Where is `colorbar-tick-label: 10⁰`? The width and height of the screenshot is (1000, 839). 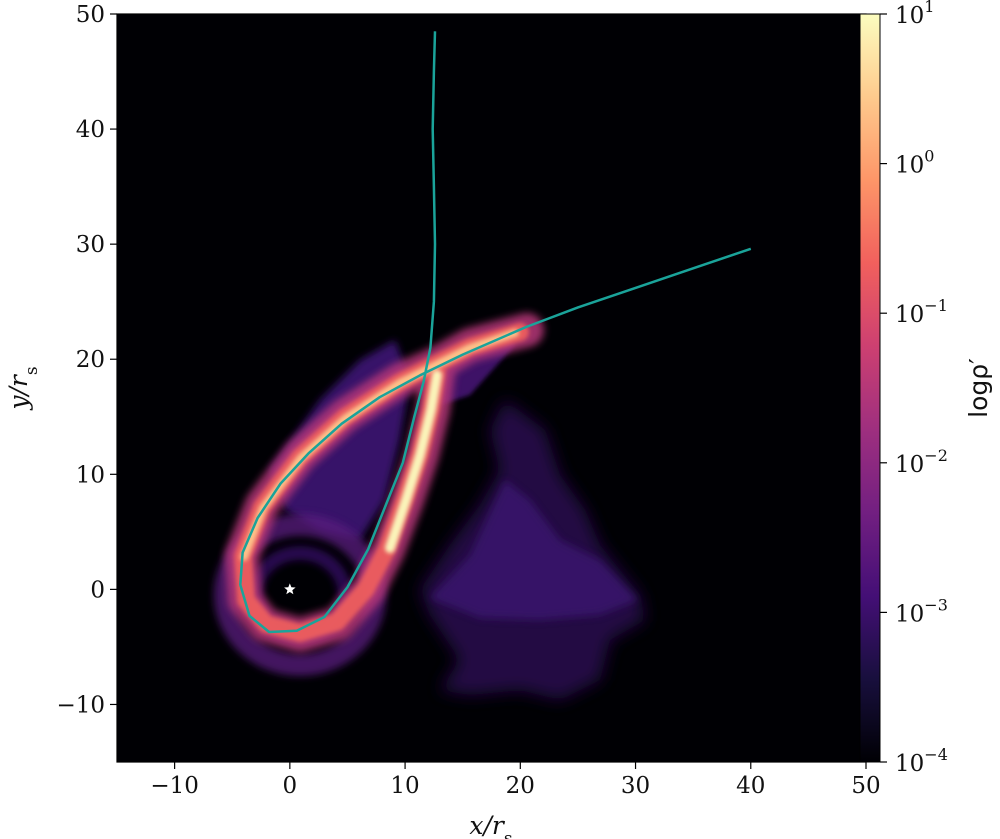
colorbar-tick-label: 10⁰ is located at coordinates (914, 163).